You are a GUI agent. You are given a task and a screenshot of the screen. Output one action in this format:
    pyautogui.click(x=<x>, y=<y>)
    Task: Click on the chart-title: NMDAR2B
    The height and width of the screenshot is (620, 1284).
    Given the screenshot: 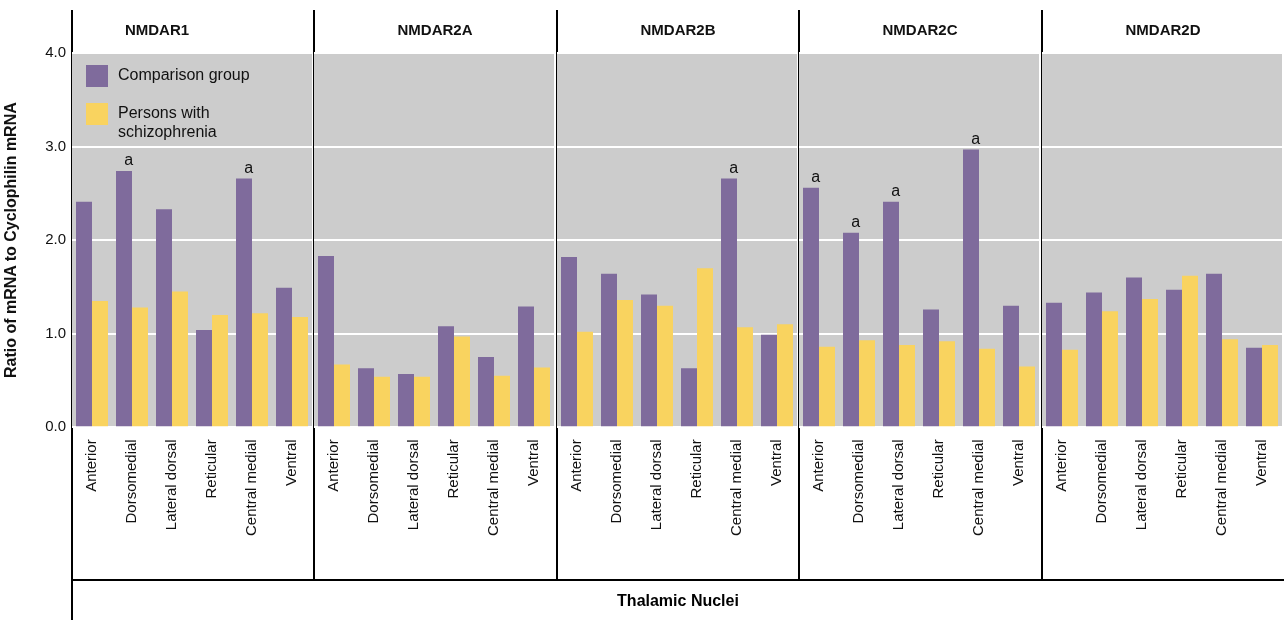 What is the action you would take?
    pyautogui.click(x=678, y=30)
    